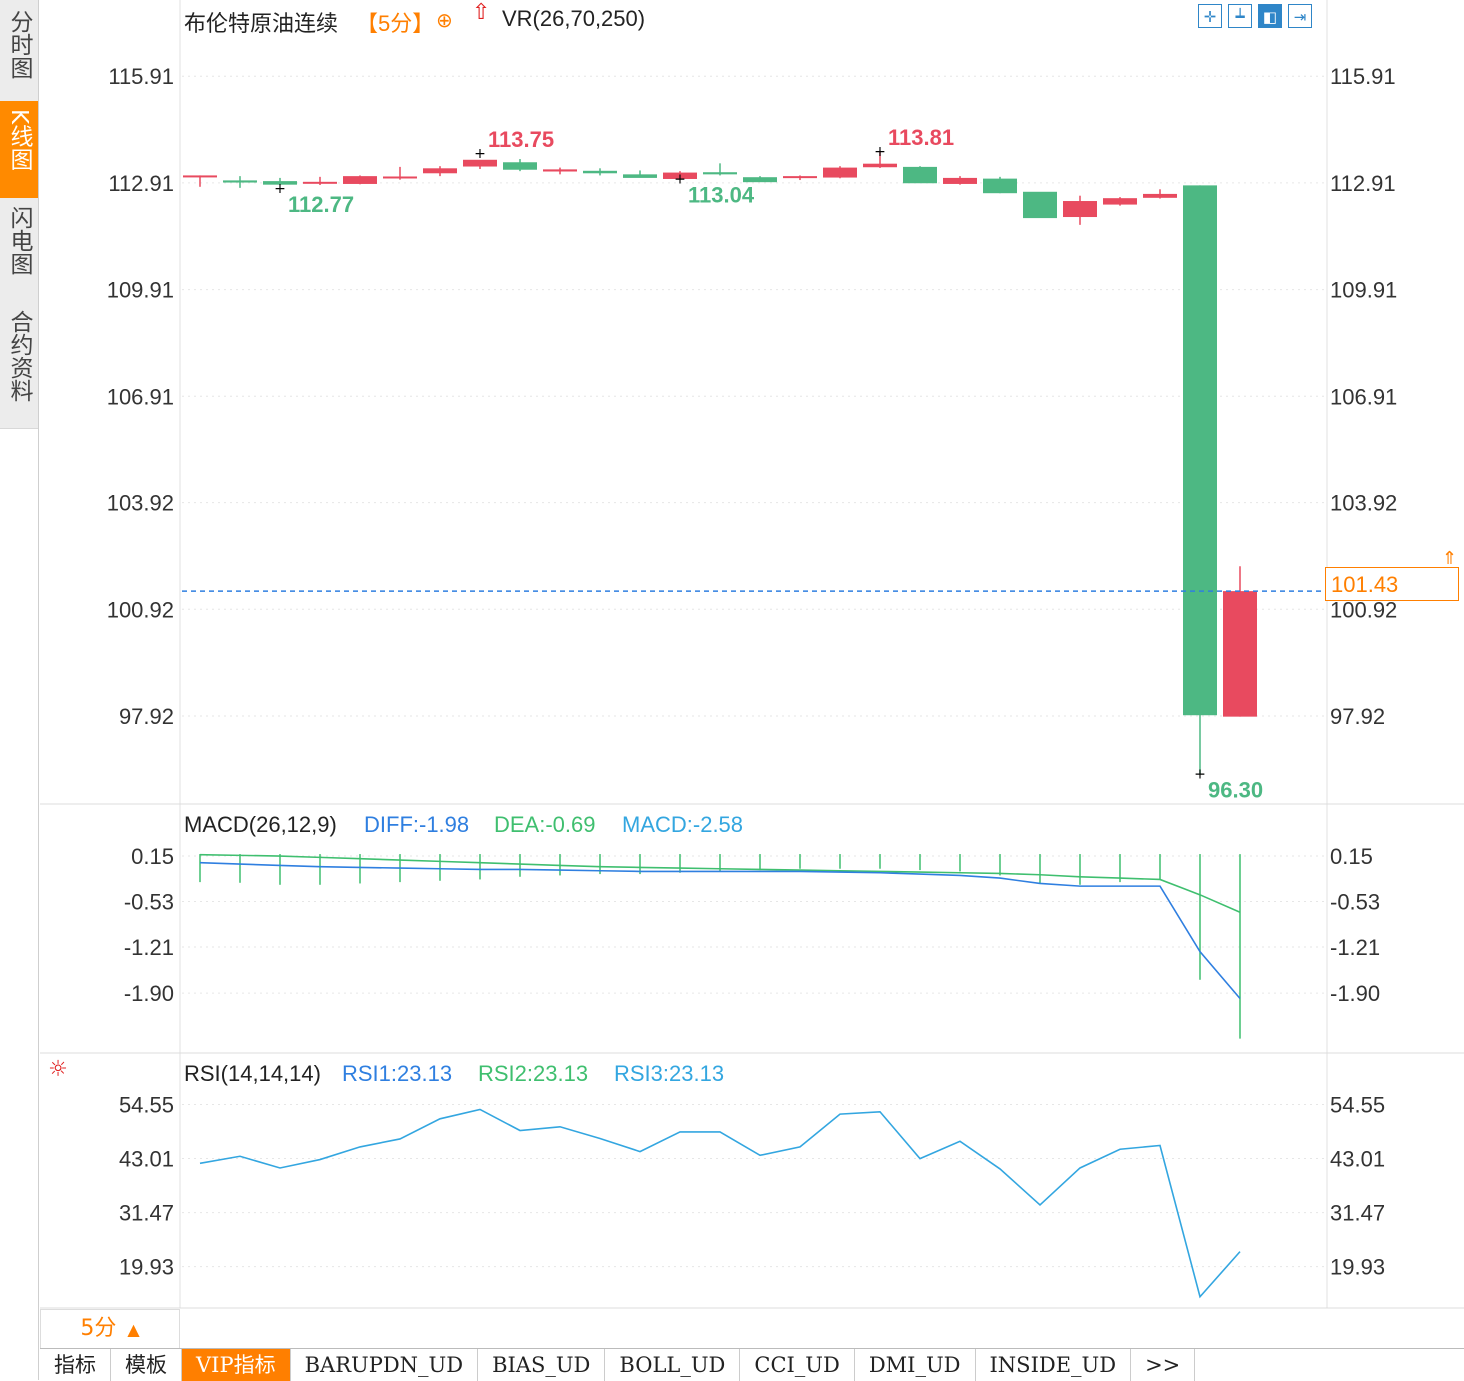  I want to click on tab-kline: K线图, so click(19, 151).